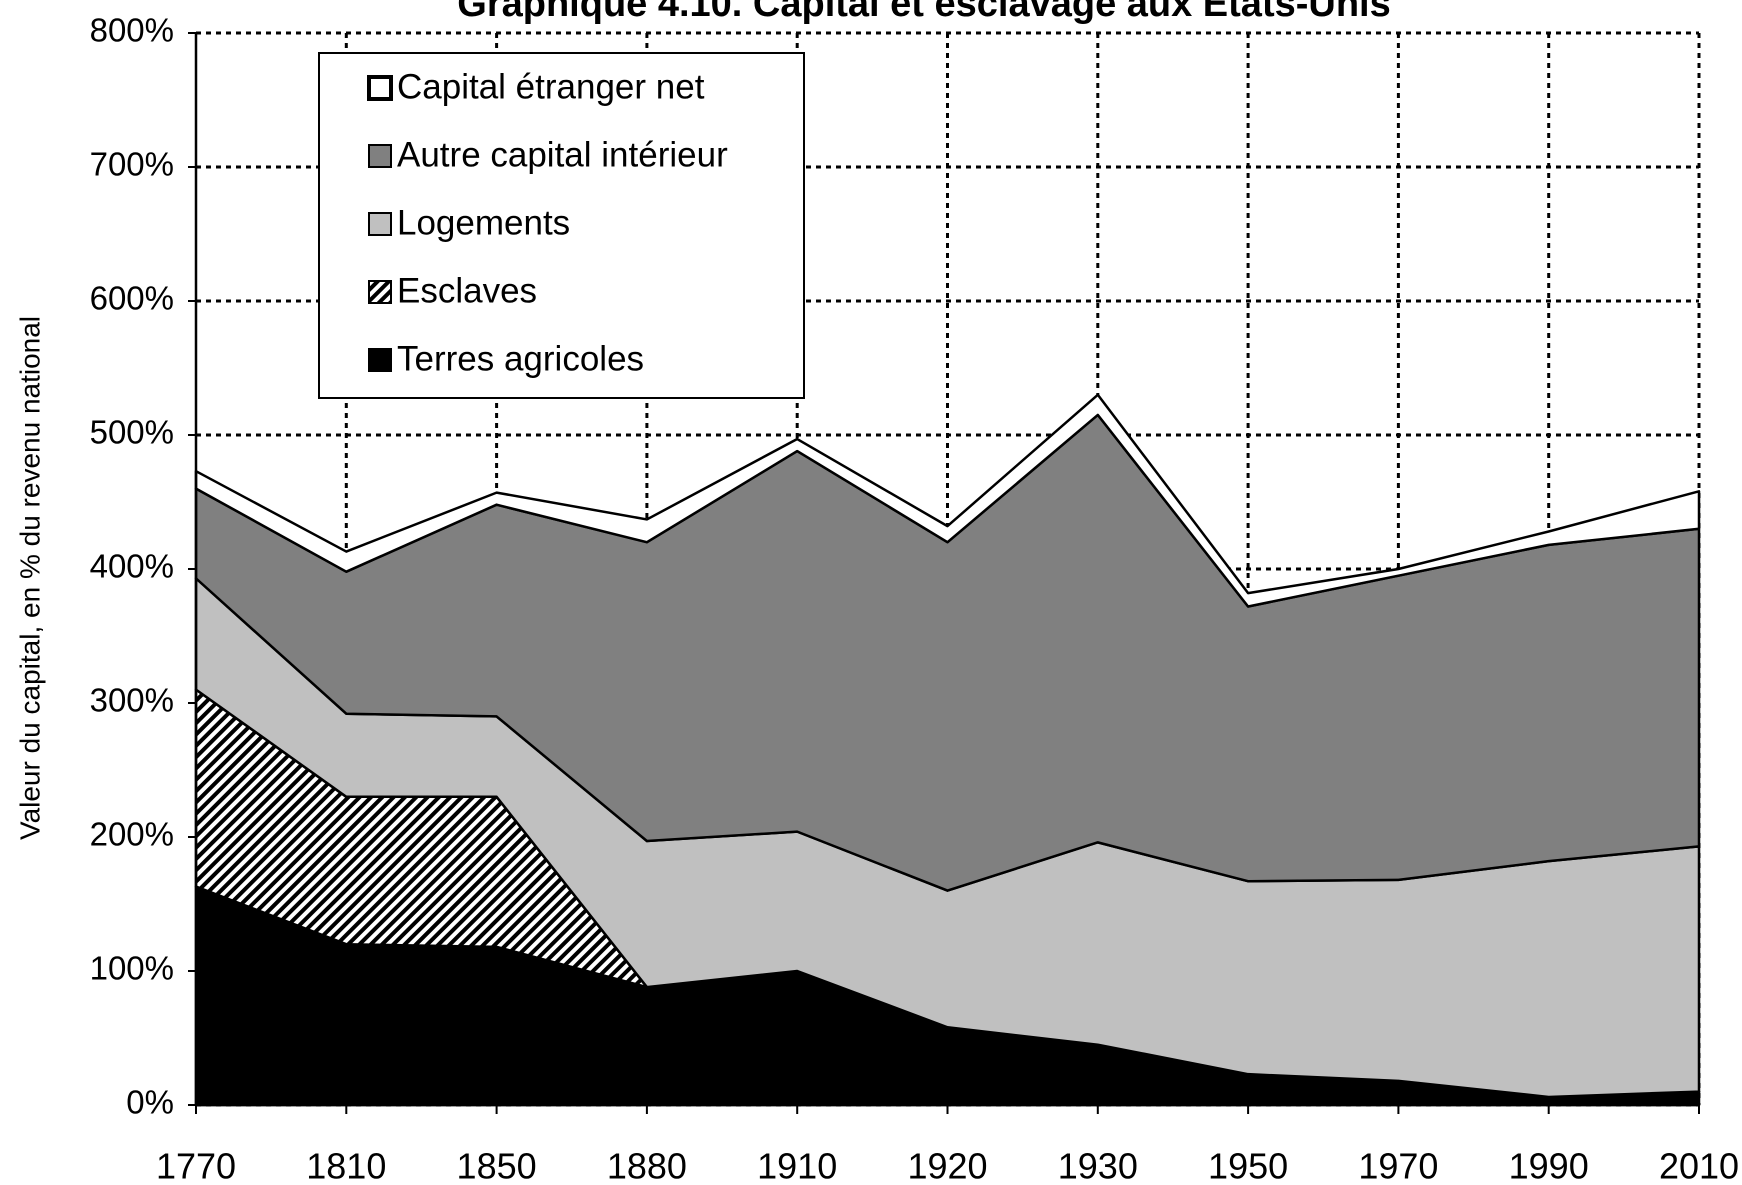  I want to click on x-tick-label: 1770, so click(196, 1165).